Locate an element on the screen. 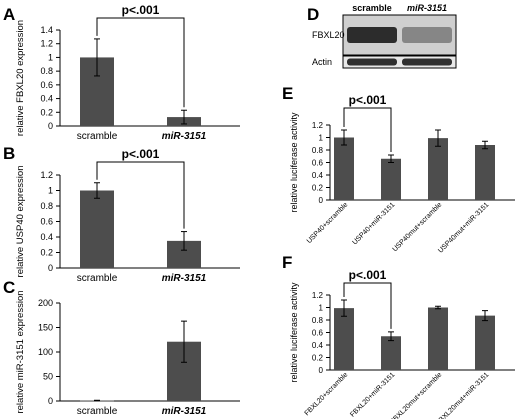  category-label-f: FBXL20mut+miR-3151 is located at coordinates (463, 395).